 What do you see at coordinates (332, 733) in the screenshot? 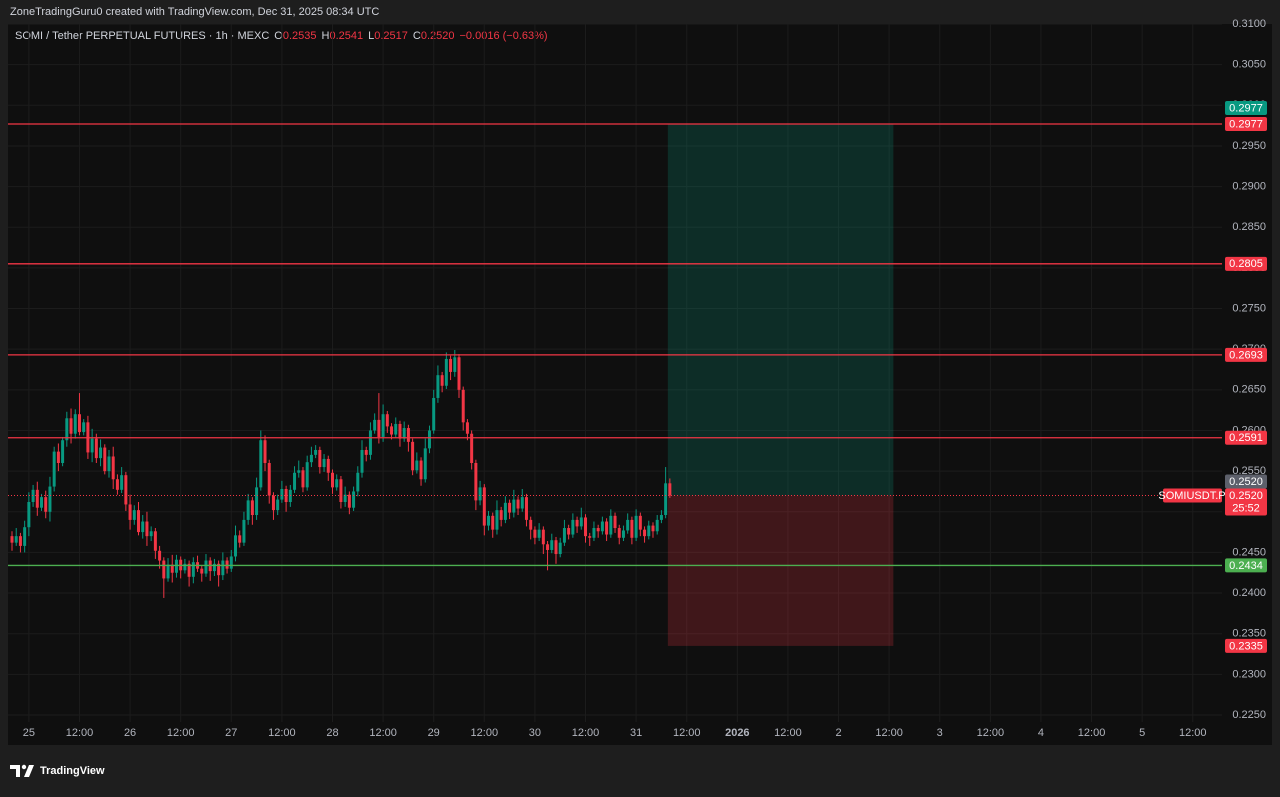
I see `x-tick-label: 28` at bounding box center [332, 733].